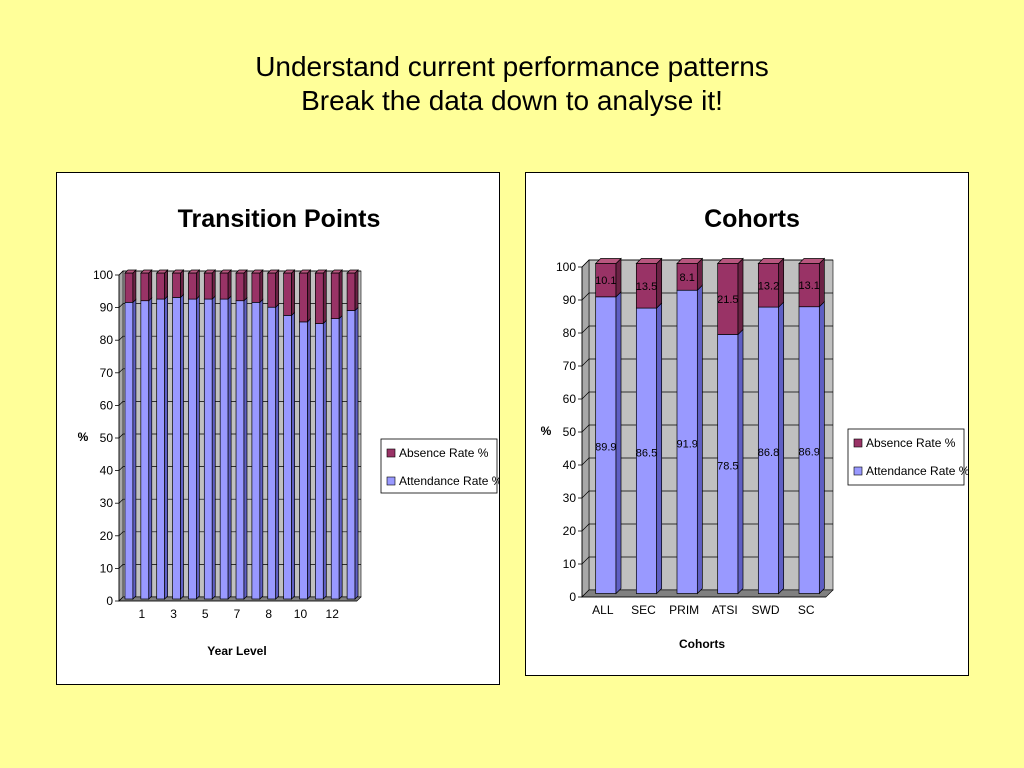  Describe the element at coordinates (766, 610) in the screenshot. I see `cohorts-x-tick-label: SWD` at that location.